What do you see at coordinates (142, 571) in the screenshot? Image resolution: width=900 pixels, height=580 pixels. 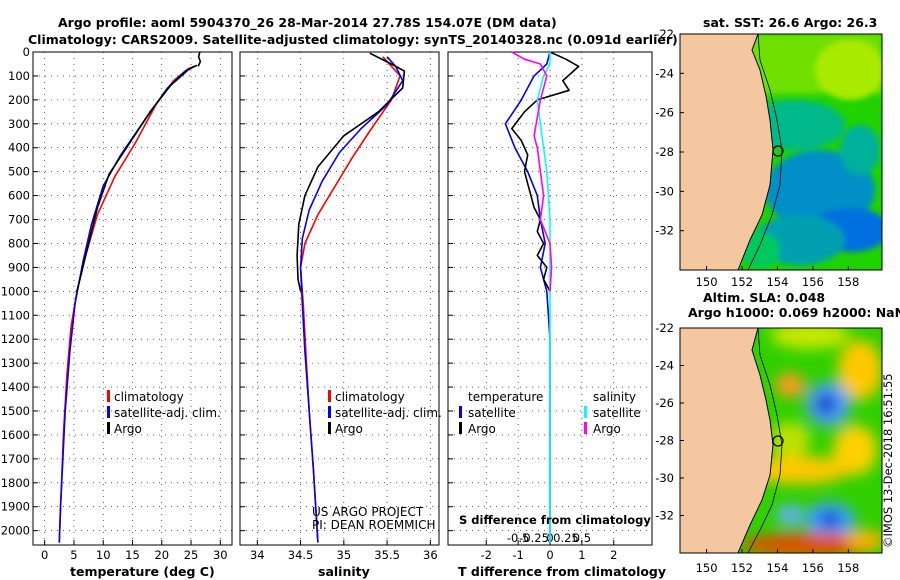 I see `temperature-axis-label: temperature (deg C)` at bounding box center [142, 571].